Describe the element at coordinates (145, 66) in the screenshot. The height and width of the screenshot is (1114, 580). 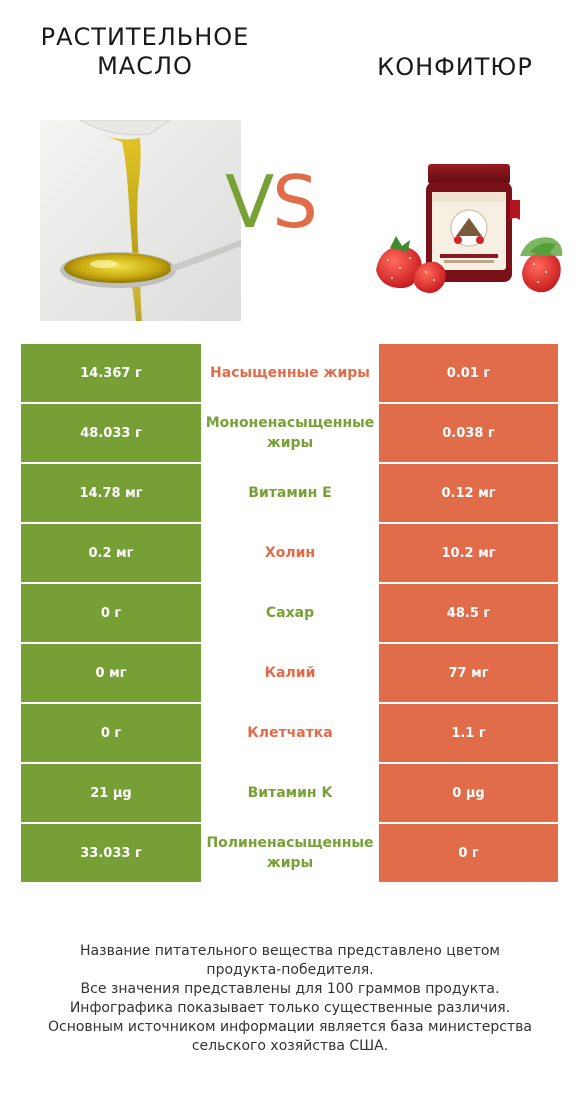
I see `left-title-line2: МАСЛО` at that location.